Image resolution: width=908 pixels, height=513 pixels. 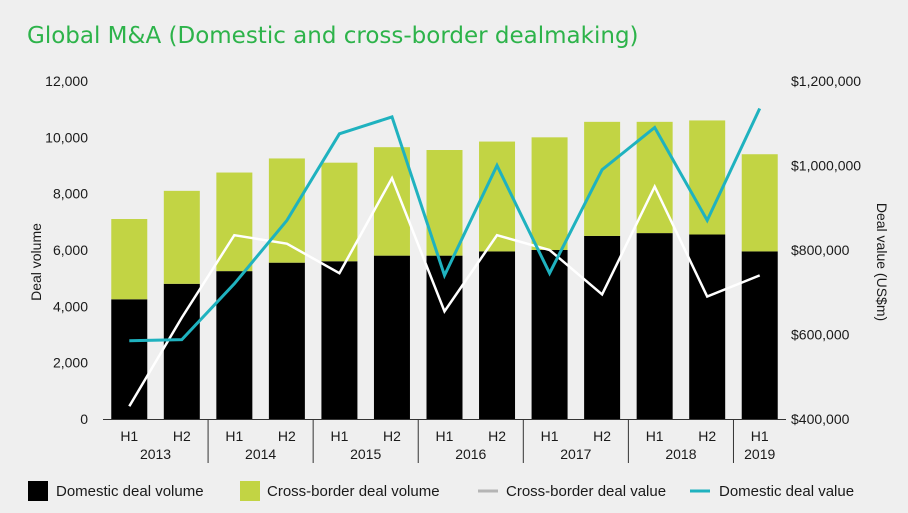 I want to click on y2-tick-label: $600,000, so click(x=820, y=335).